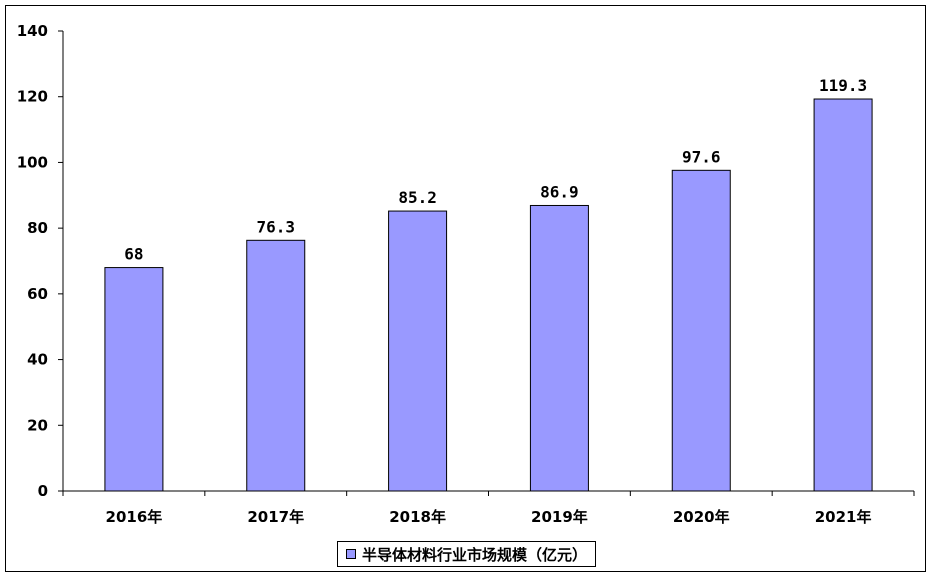  What do you see at coordinates (37, 228) in the screenshot?
I see `y-tick-label: 80` at bounding box center [37, 228].